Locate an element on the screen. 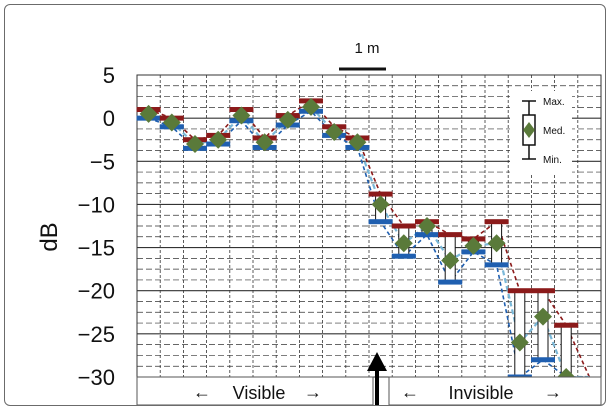 This screenshot has width=612, height=412. legend-box is located at coordinates (541, 132).